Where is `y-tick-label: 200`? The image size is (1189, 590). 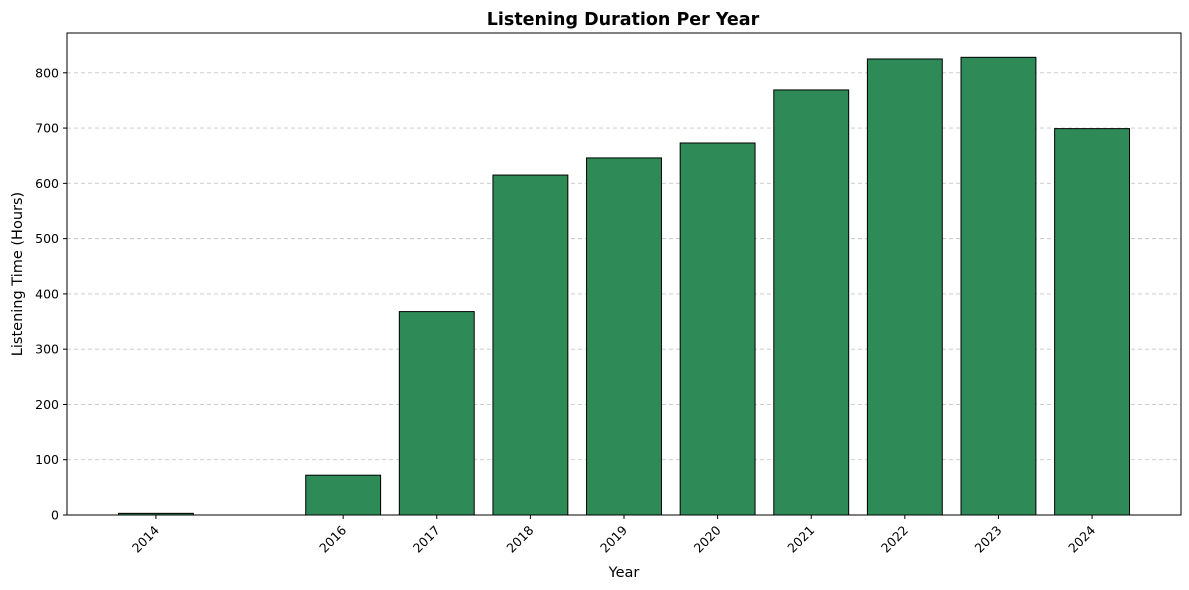
y-tick-label: 200 is located at coordinates (47, 404).